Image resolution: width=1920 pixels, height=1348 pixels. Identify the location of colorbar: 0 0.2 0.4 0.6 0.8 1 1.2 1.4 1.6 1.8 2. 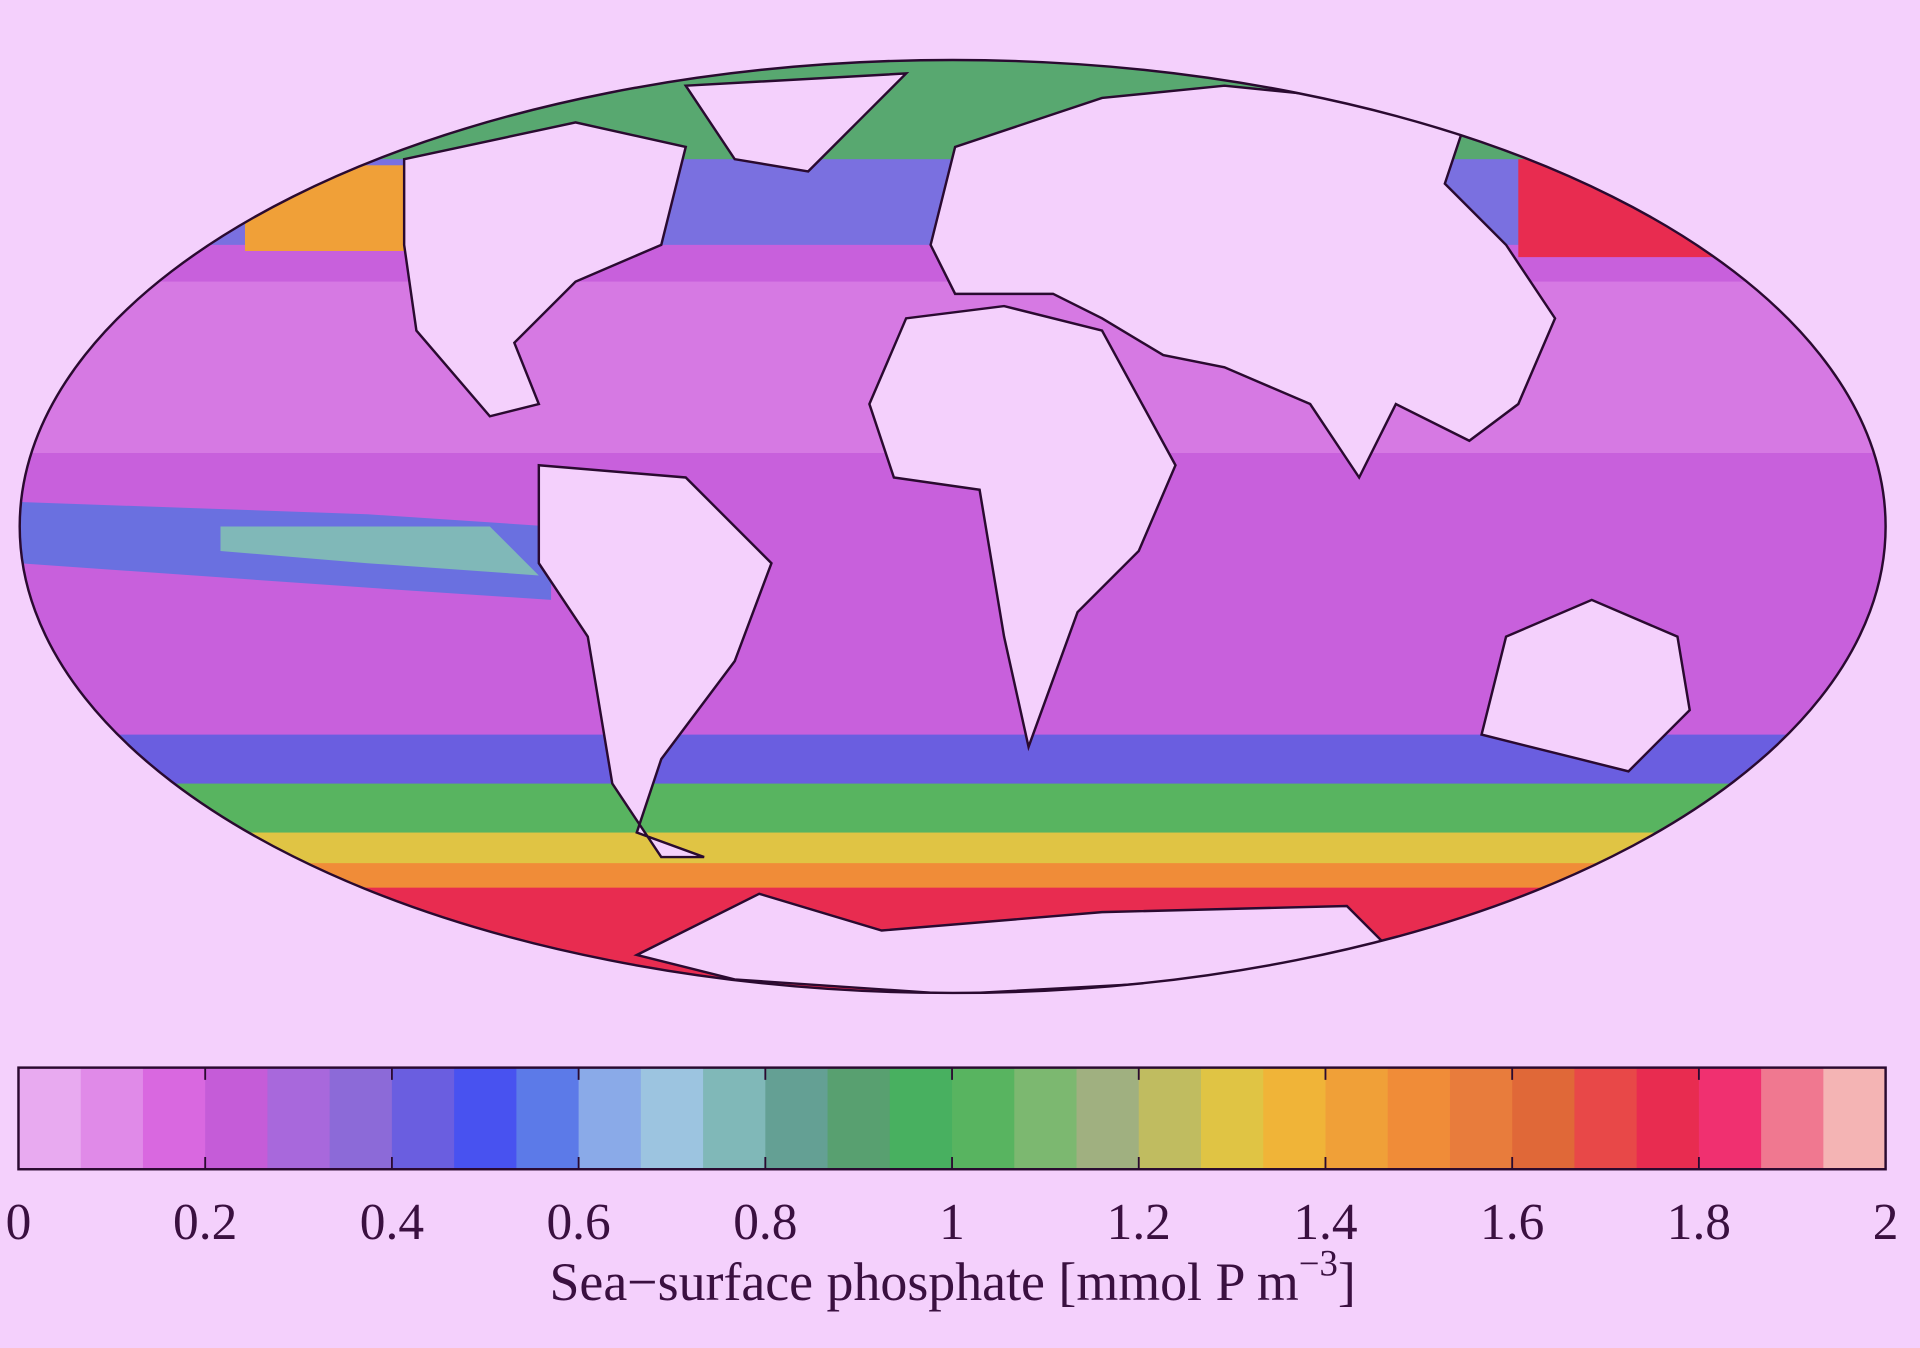
(952, 1158).